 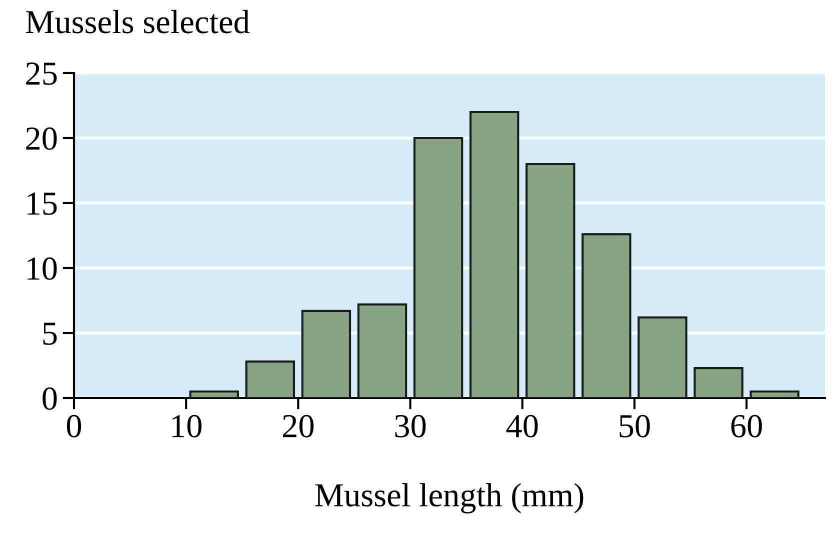 I want to click on y-tick-label: 10, so click(x=42, y=268).